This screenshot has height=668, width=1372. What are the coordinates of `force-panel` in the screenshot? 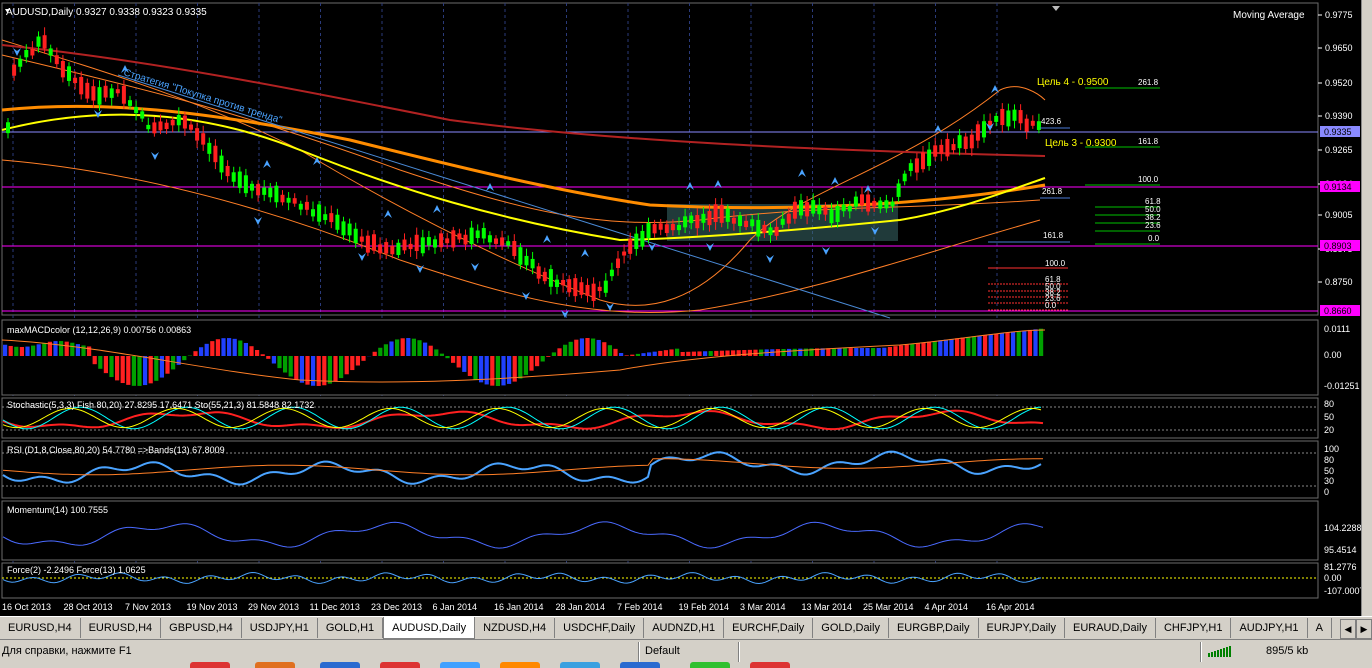 It's located at (660, 580).